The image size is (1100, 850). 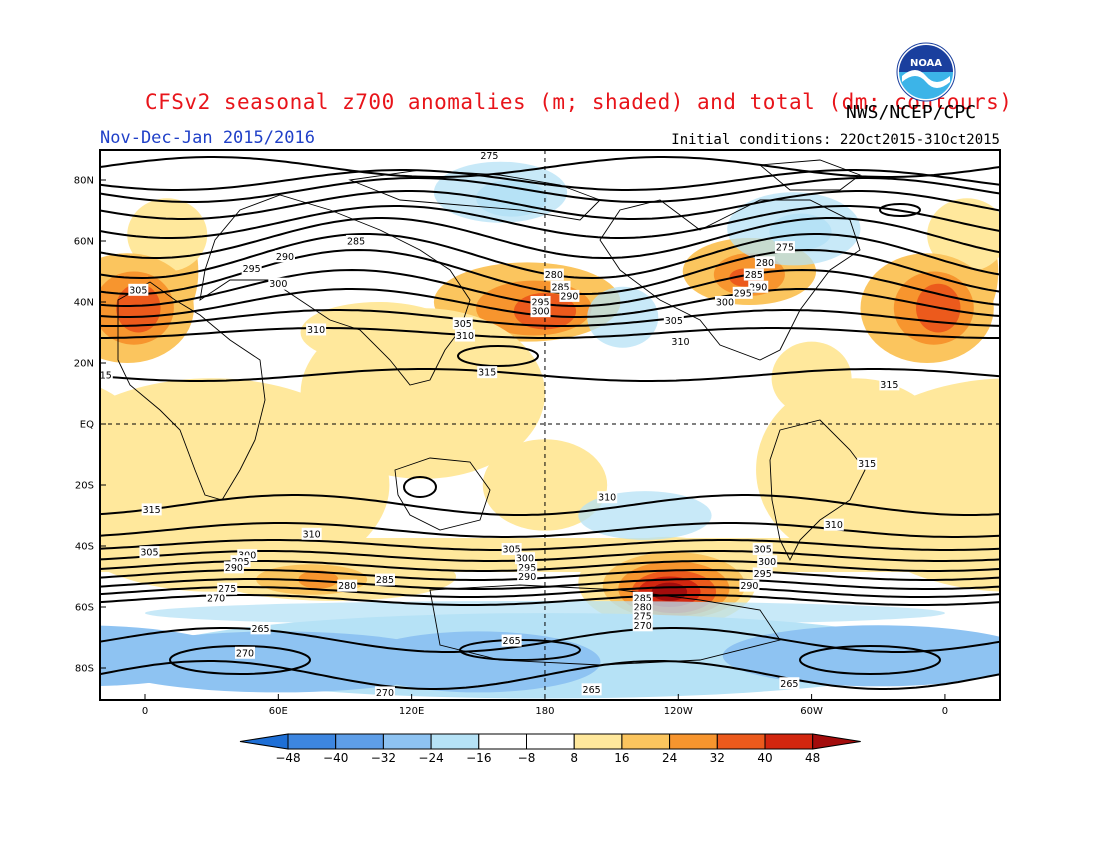 I want to click on lat-tick-label: 60S, so click(x=84, y=608).